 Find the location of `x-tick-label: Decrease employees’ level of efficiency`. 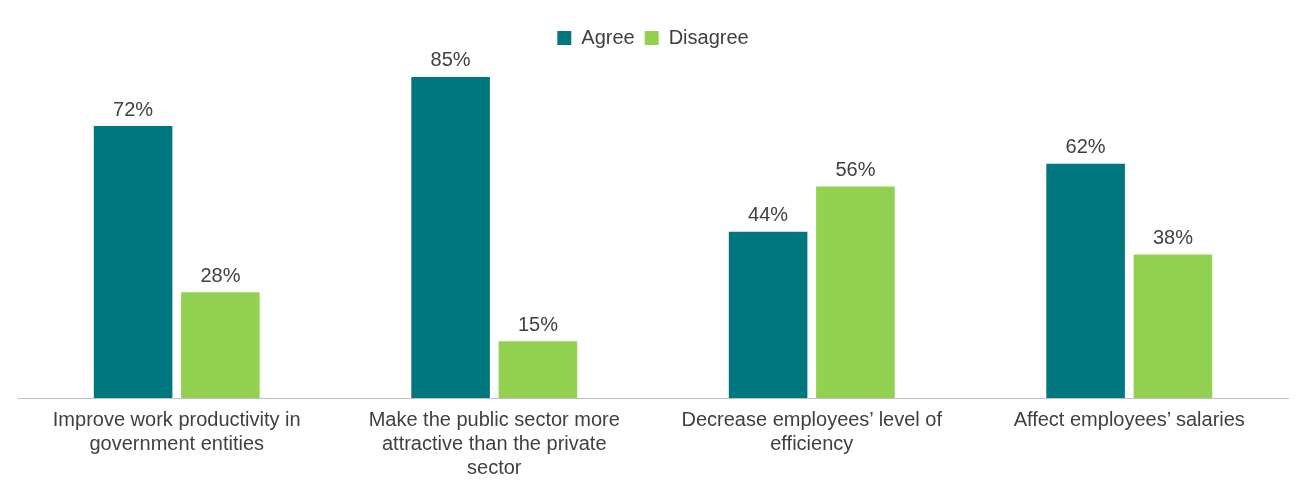

x-tick-label: Decrease employees’ level of efficiency is located at coordinates (812, 430).